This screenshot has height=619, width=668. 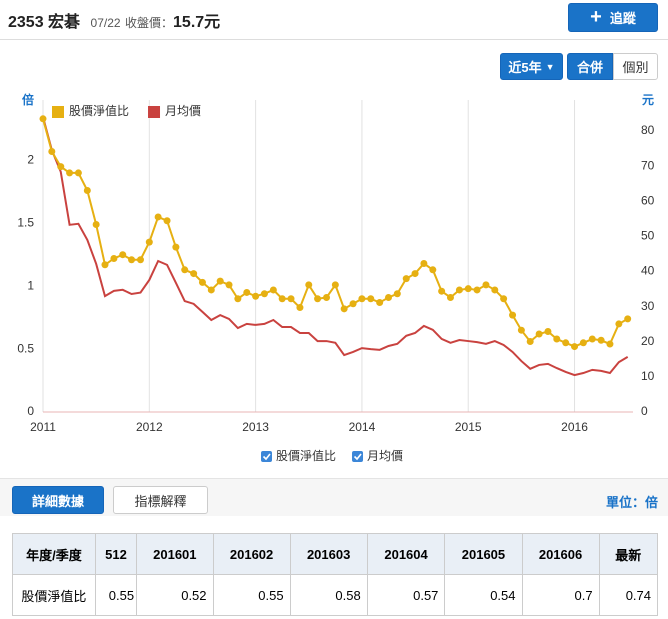 I want to click on close-label: 收盤價：, so click(x=149, y=23).